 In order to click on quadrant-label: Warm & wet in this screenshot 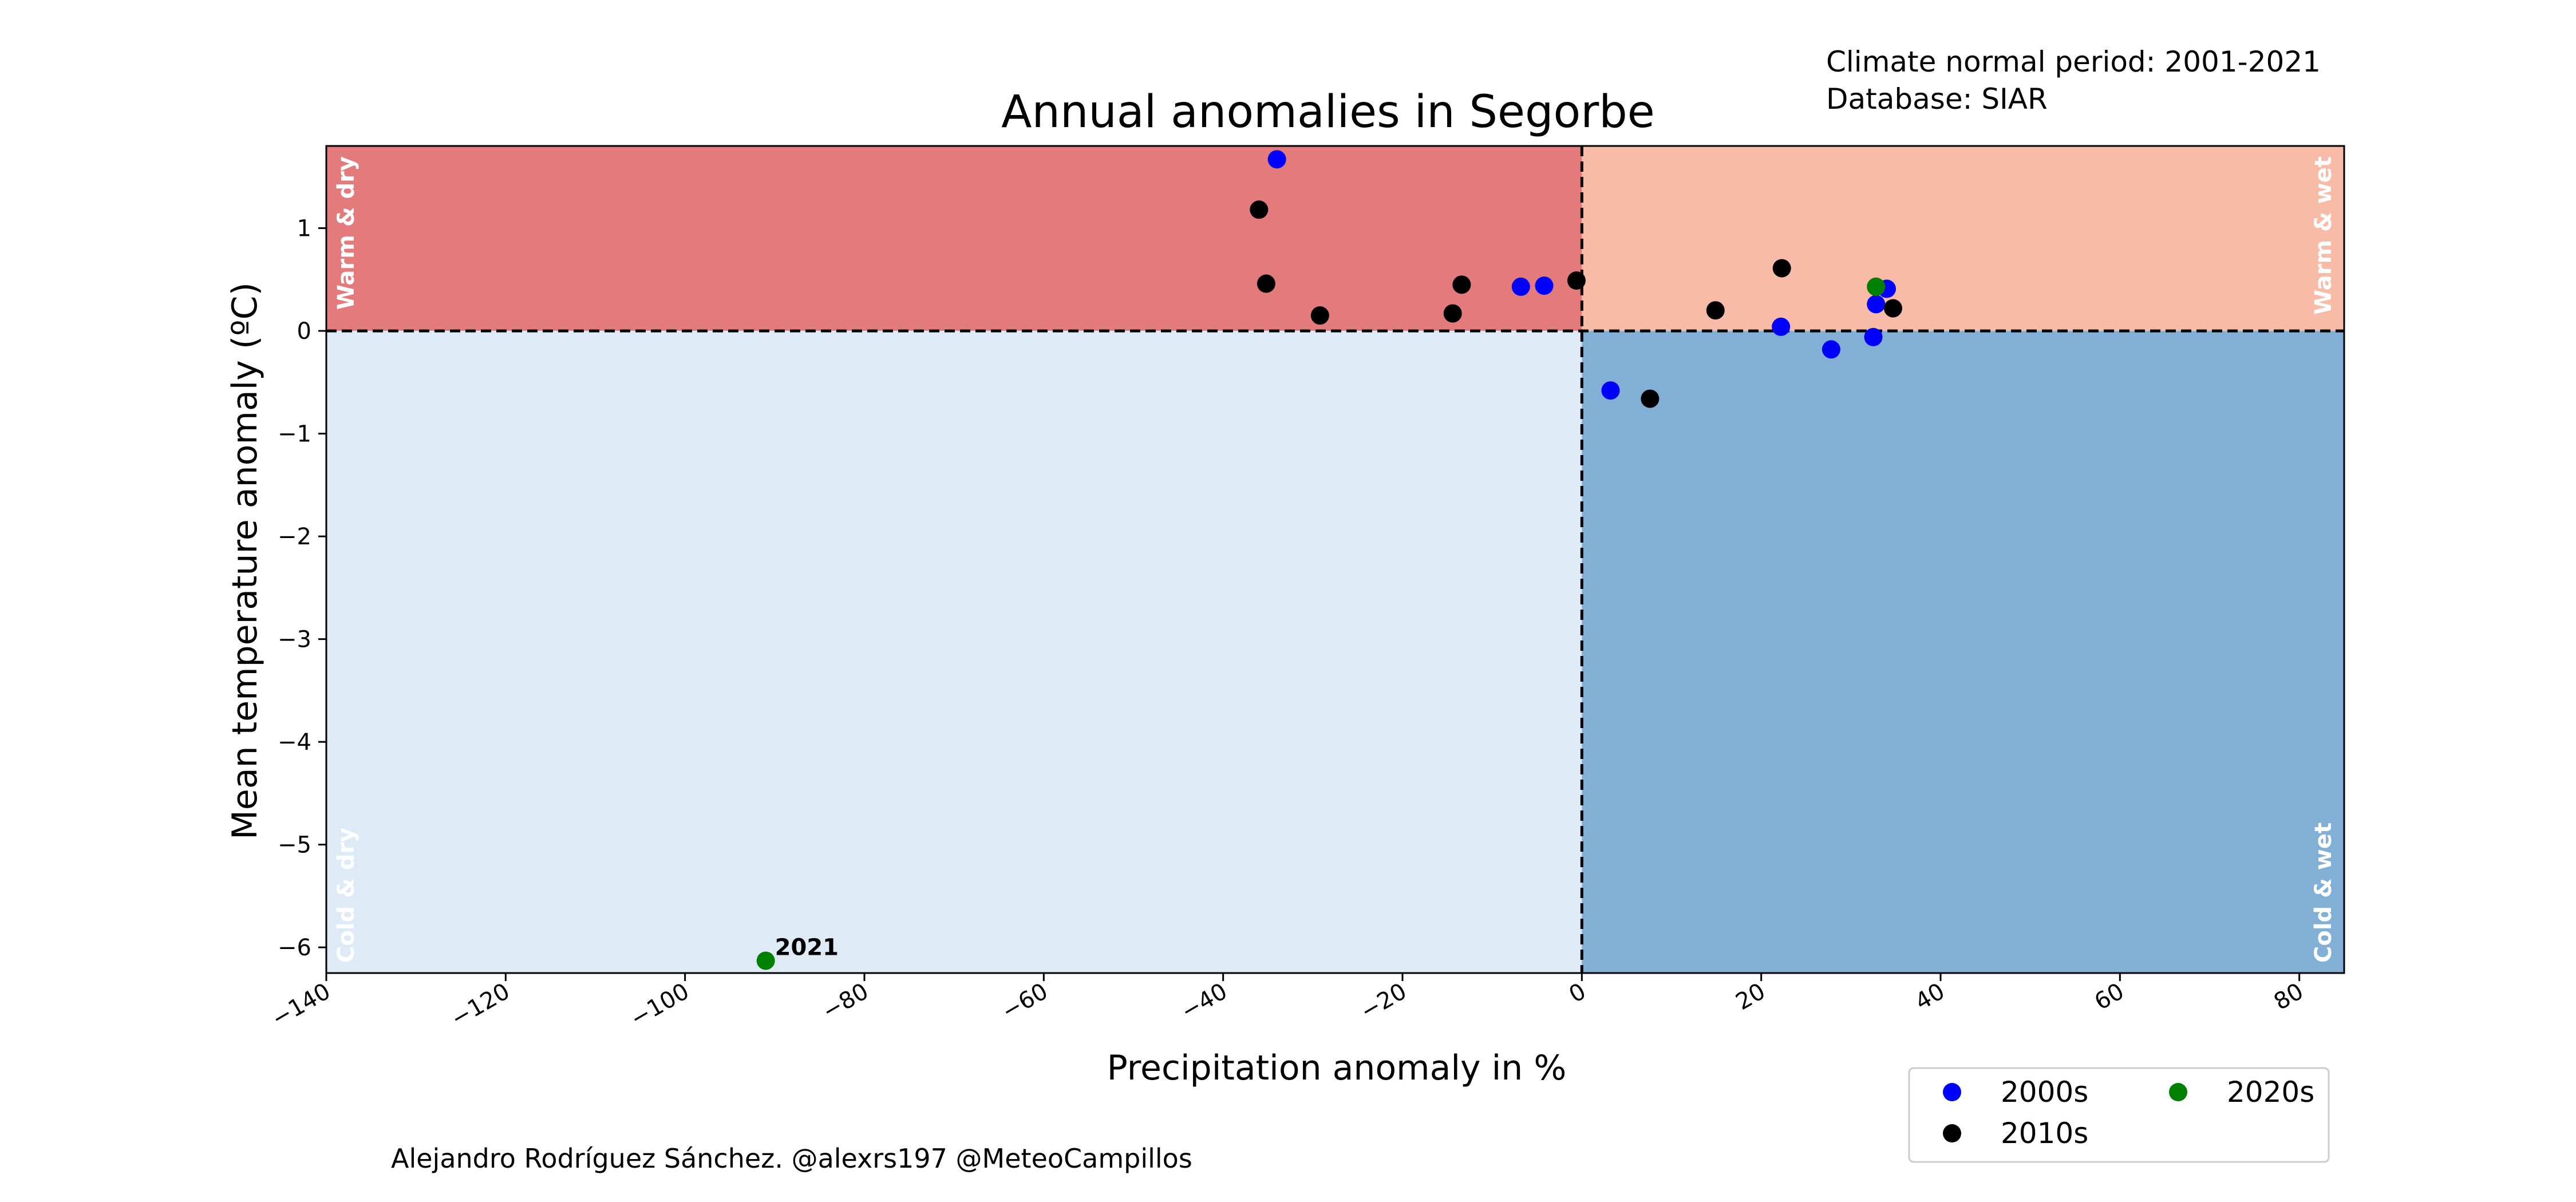, I will do `click(2323, 236)`.